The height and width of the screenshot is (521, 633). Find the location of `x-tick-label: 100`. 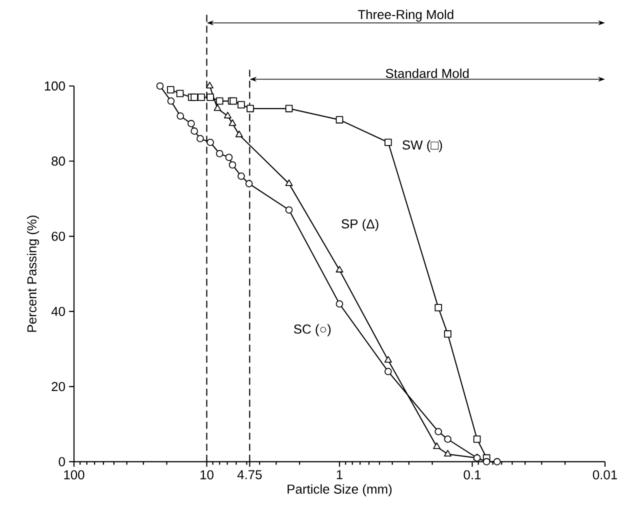

x-tick-label: 100 is located at coordinates (74, 475).